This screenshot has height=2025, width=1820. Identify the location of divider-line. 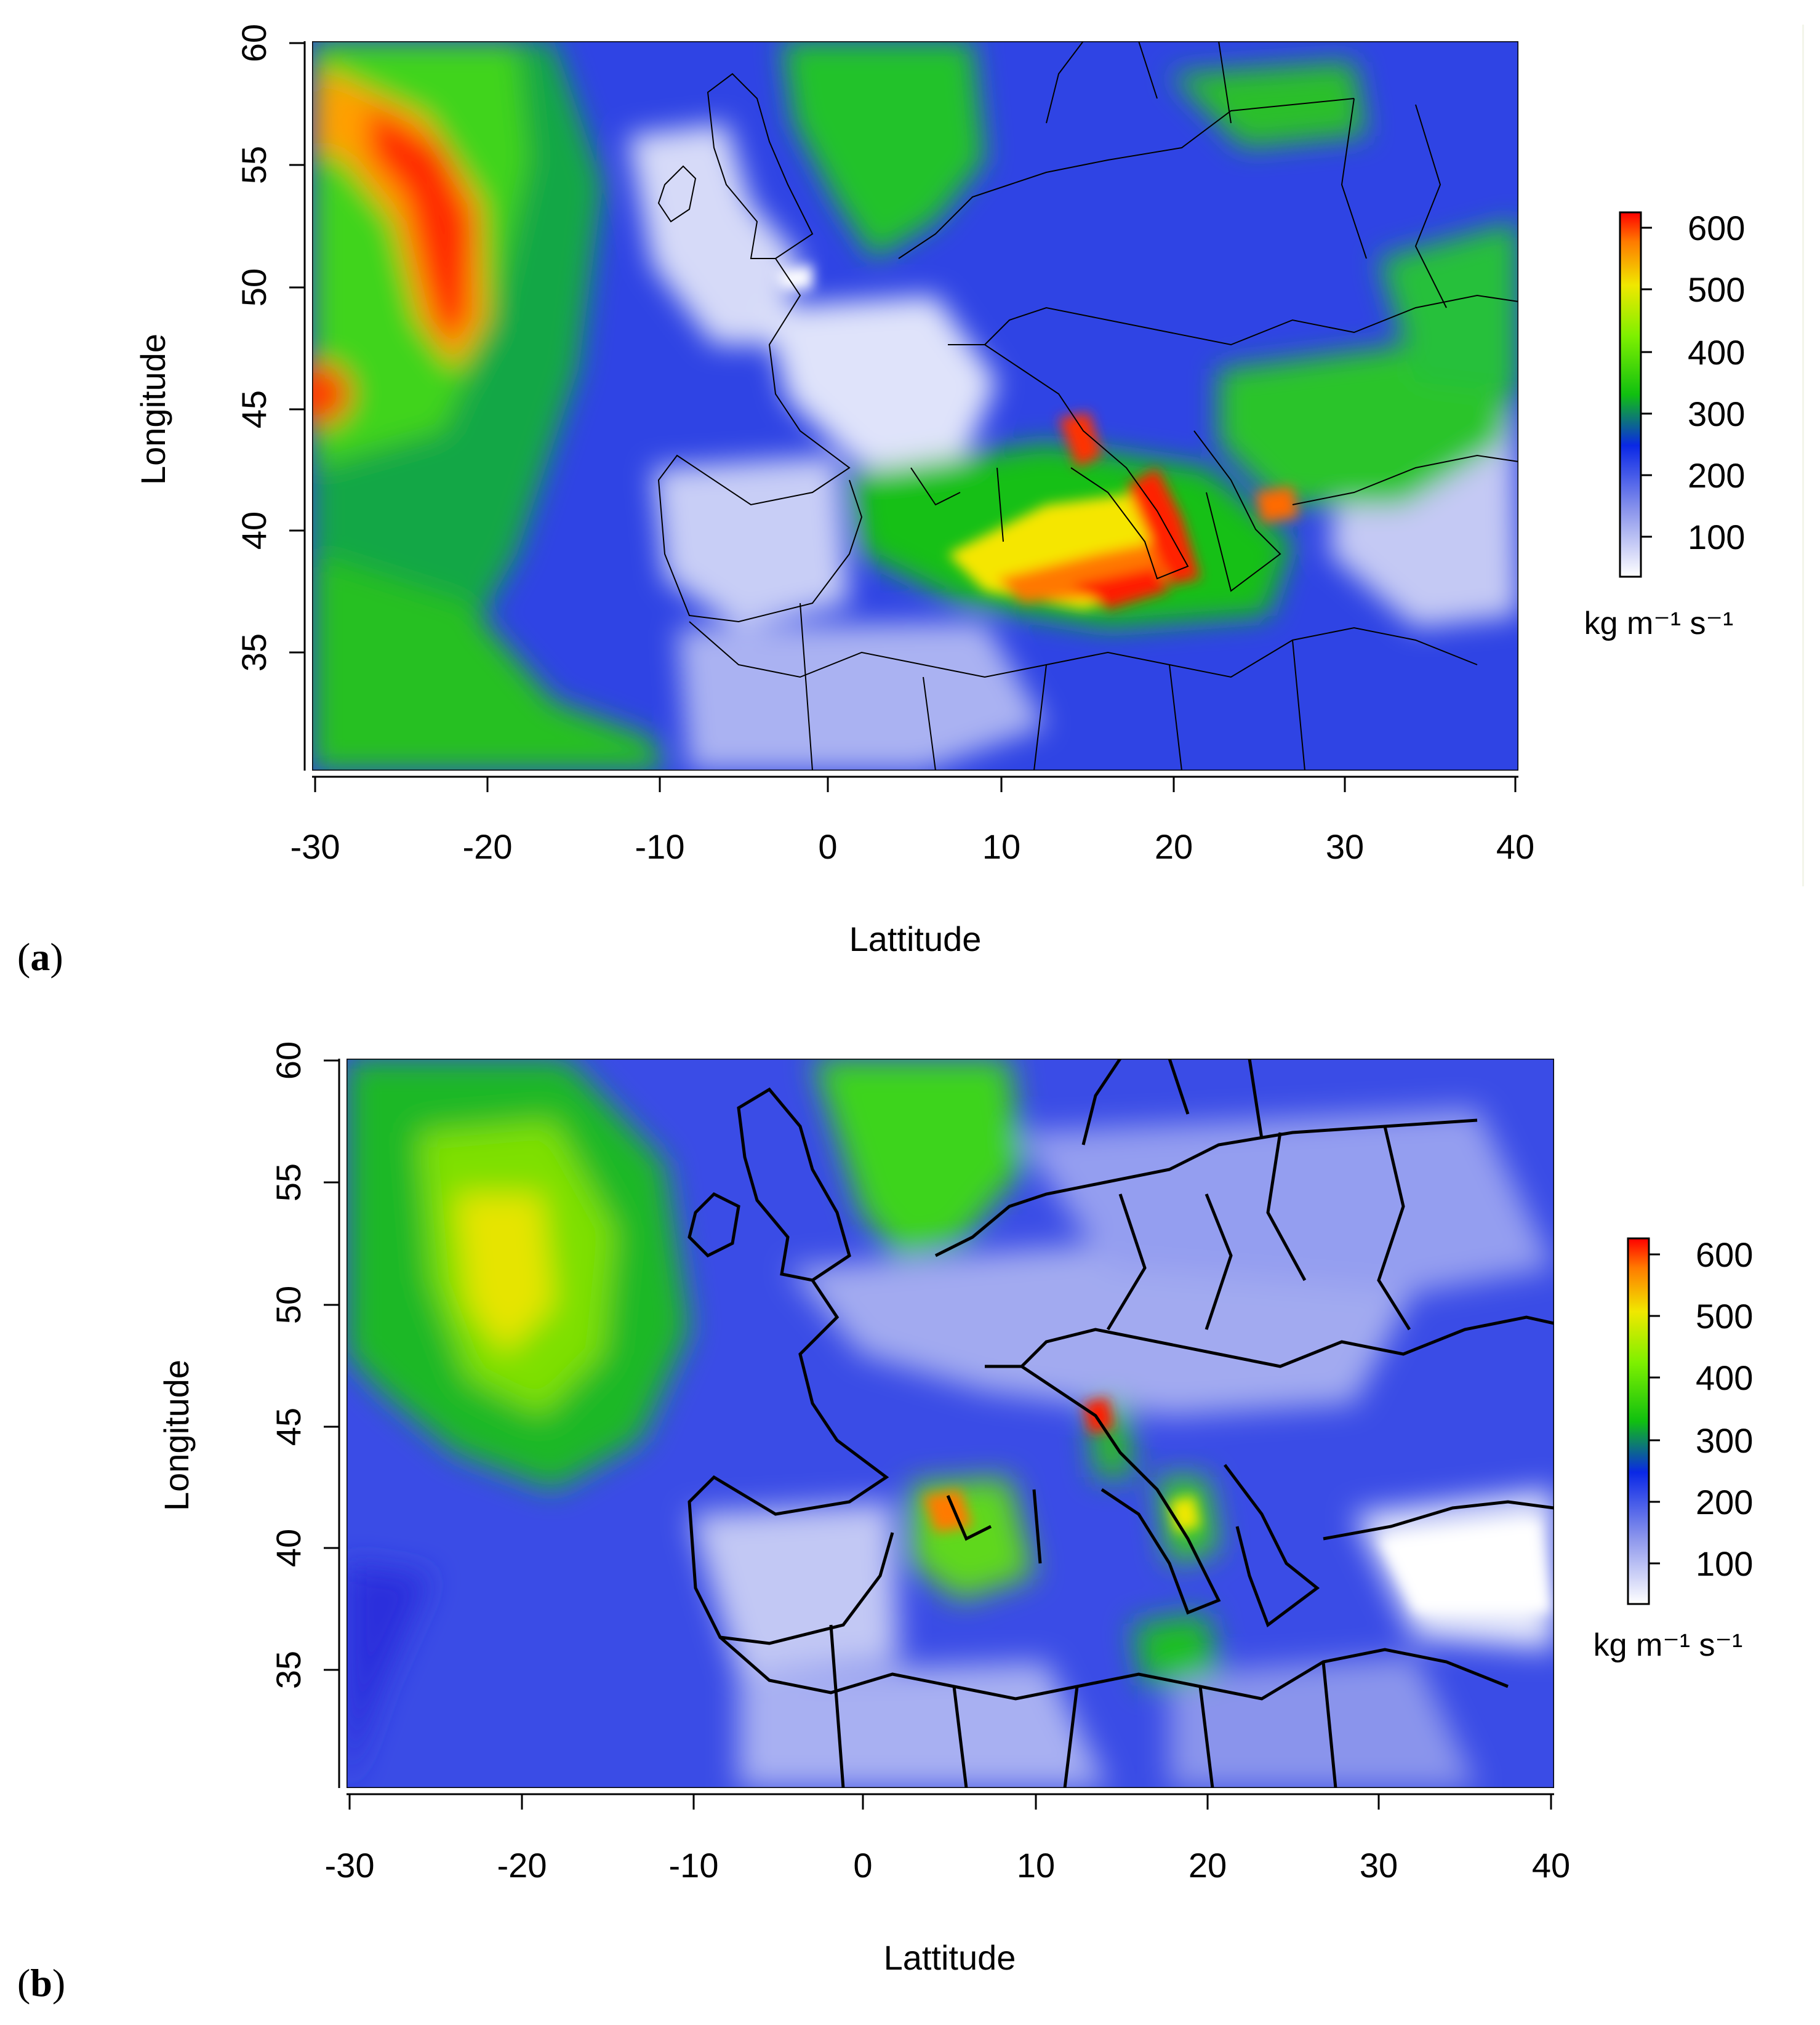
(1803, 455).